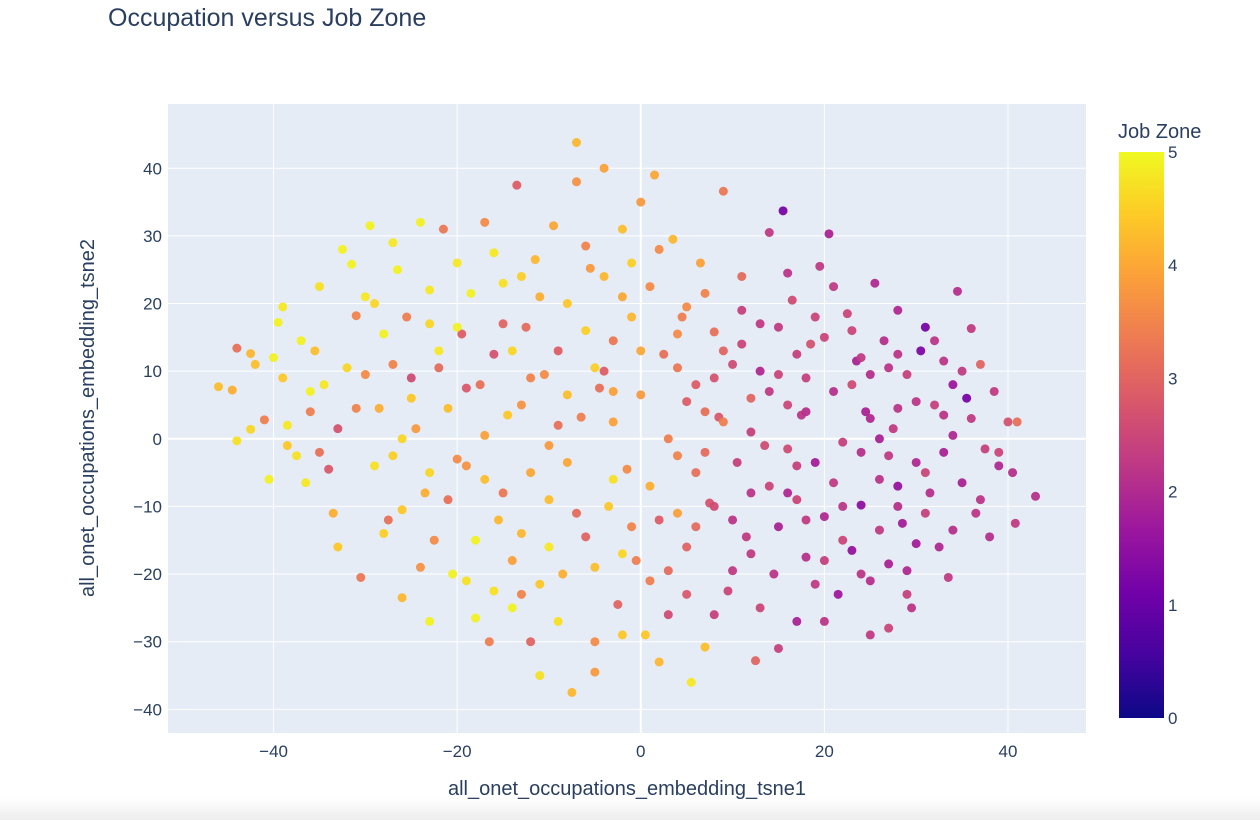  I want to click on chart-title: Occupation versus Job Zone, so click(267, 18).